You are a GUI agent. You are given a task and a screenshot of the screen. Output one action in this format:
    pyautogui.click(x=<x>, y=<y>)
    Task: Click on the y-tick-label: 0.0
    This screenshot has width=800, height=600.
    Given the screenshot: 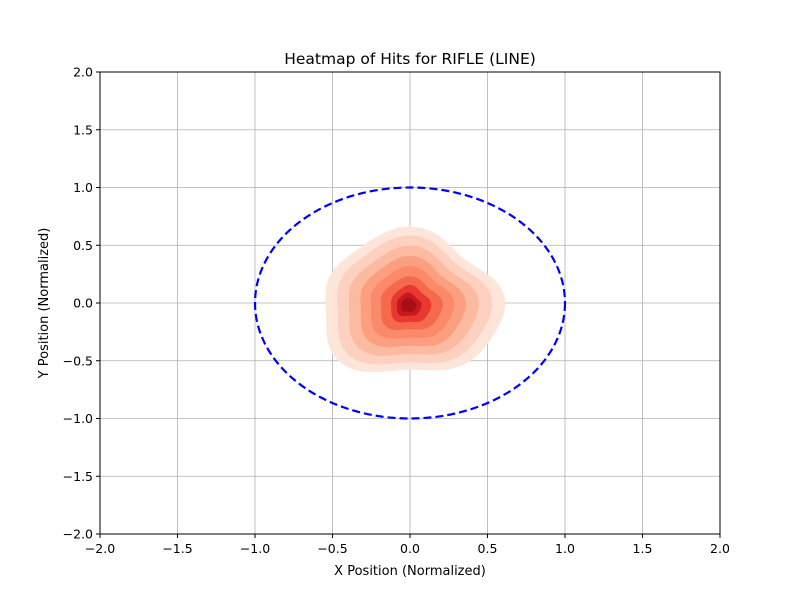 What is the action you would take?
    pyautogui.click(x=83, y=303)
    